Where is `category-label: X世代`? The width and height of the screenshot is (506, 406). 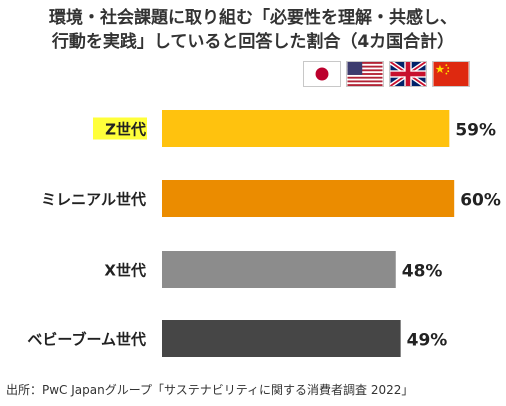
category-label: X世代 is located at coordinates (125, 271).